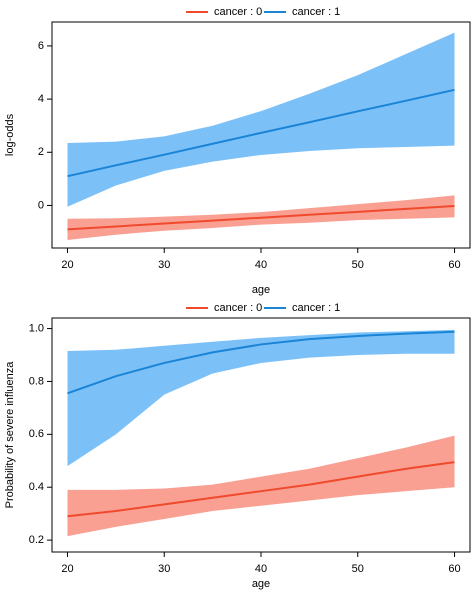 The height and width of the screenshot is (592, 474). I want to click on y-tick-label: 1.0, so click(36, 328).